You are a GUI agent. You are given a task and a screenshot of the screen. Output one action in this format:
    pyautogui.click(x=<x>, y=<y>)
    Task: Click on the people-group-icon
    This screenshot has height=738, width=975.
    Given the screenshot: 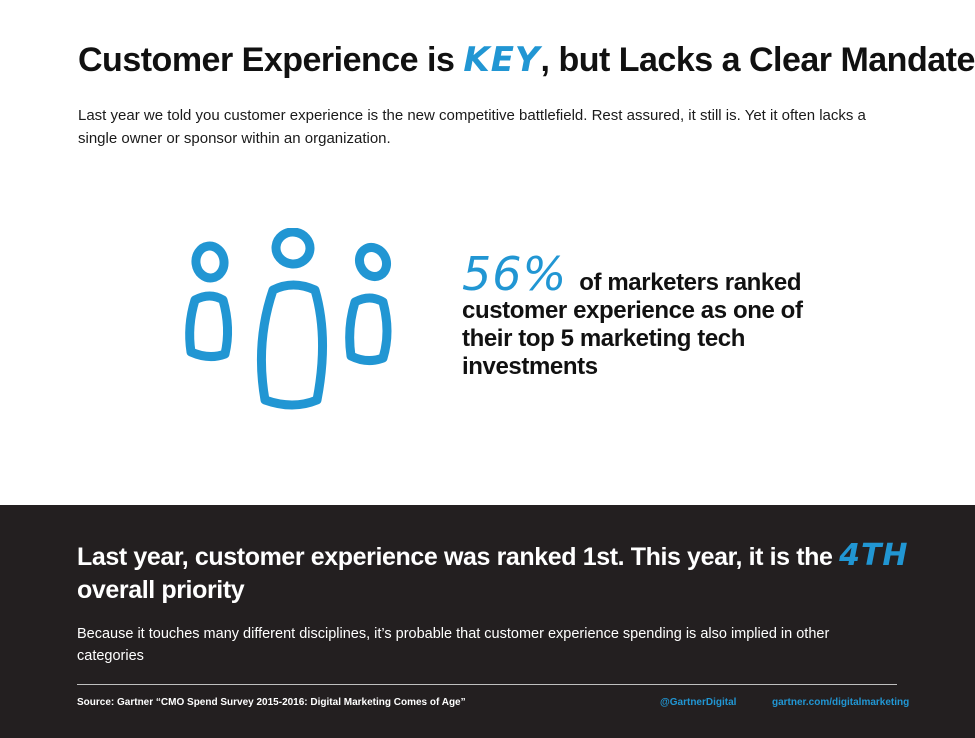 What is the action you would take?
    pyautogui.click(x=288, y=319)
    